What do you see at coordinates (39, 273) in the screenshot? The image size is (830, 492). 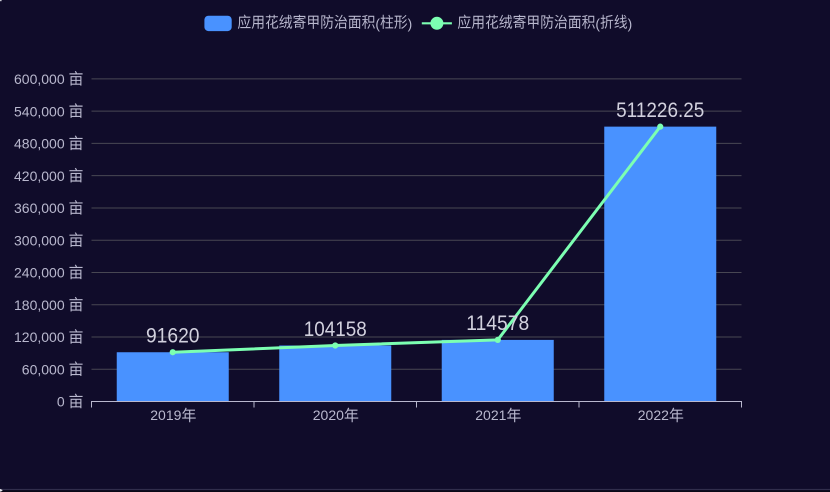 I see `svg-text: 240,000` at bounding box center [39, 273].